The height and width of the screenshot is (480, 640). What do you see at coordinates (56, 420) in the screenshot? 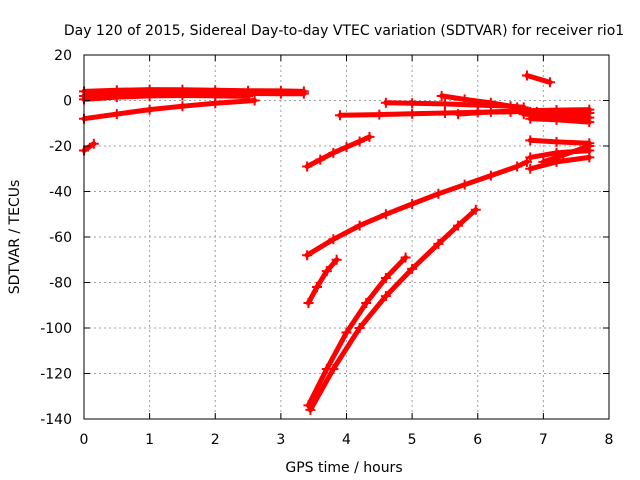
I see `y-tick-label: -140` at bounding box center [56, 420].